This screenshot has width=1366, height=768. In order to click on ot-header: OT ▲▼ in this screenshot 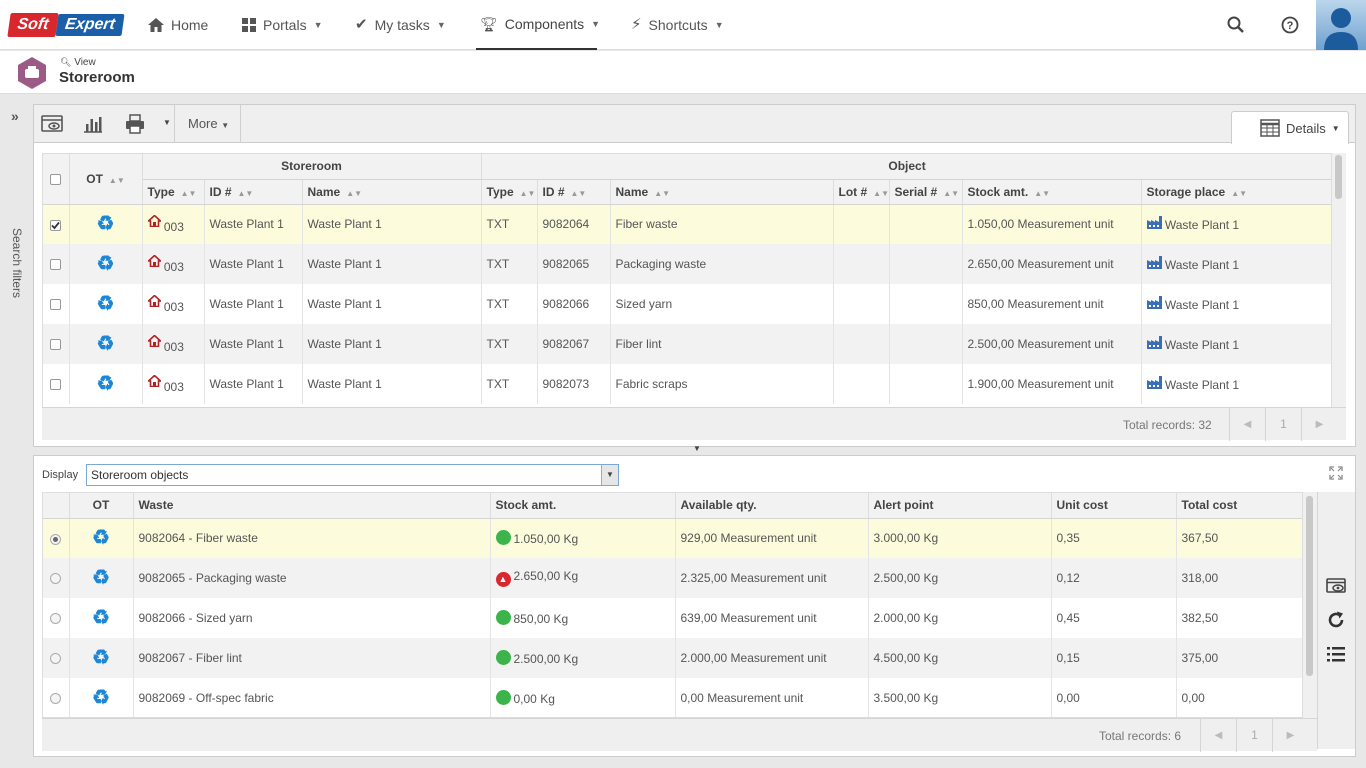, I will do `click(106, 179)`.